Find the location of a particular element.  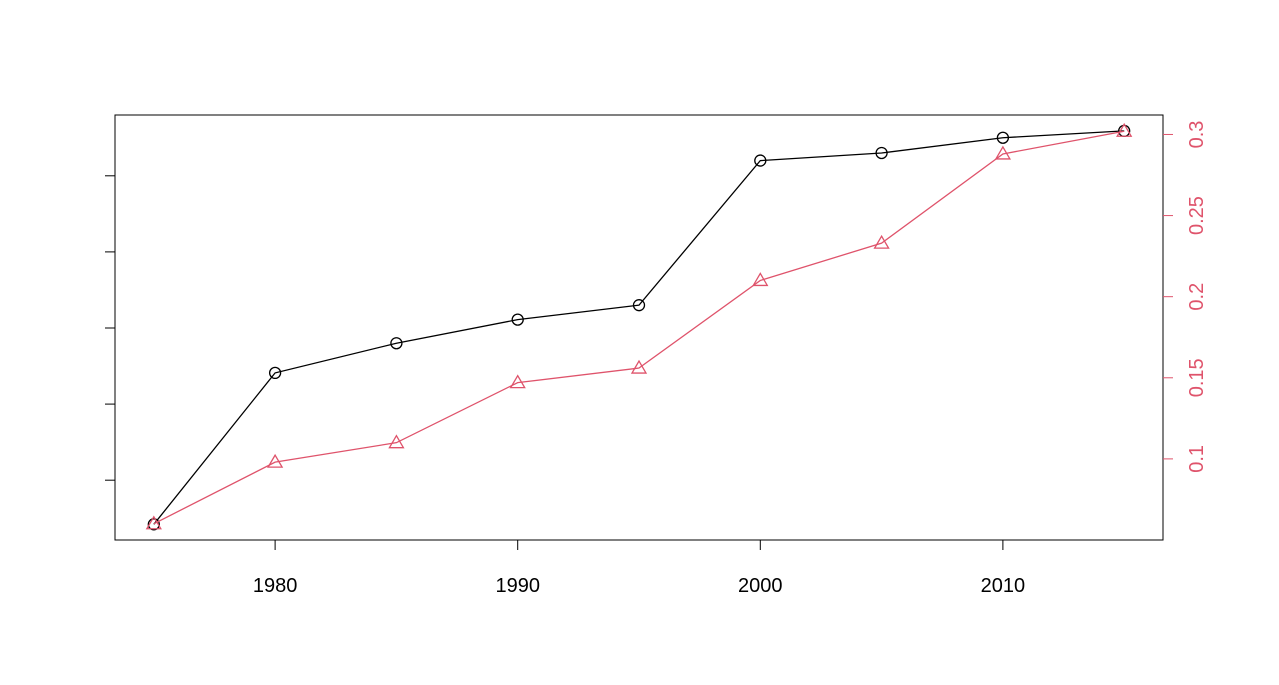

x-tick-label: 2010 is located at coordinates (1003, 586).